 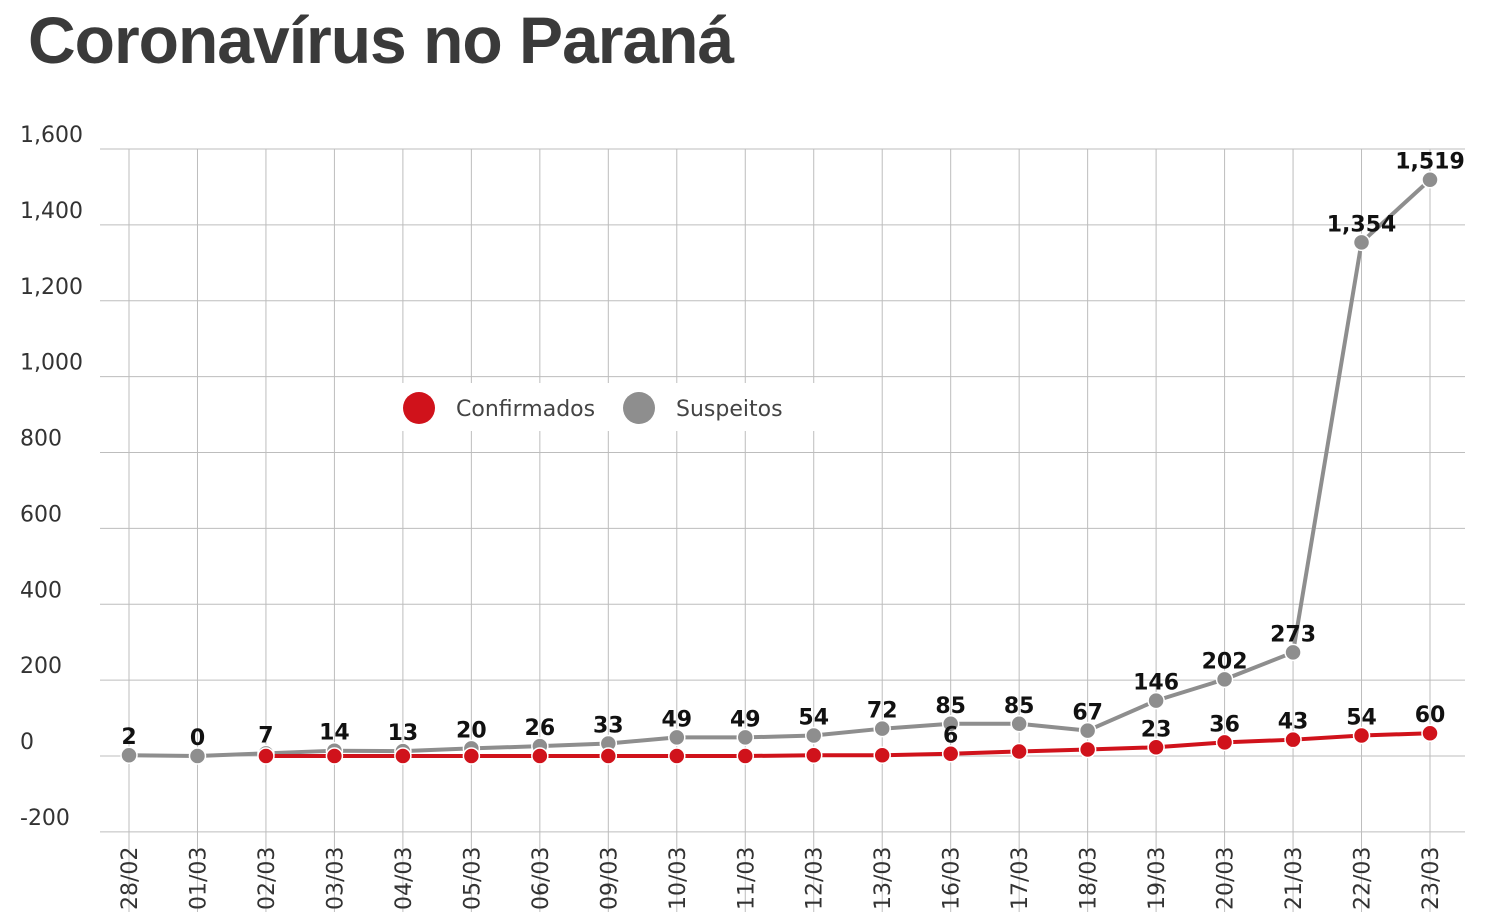 What do you see at coordinates (1362, 224) in the screenshot?
I see `data-label: 1,354` at bounding box center [1362, 224].